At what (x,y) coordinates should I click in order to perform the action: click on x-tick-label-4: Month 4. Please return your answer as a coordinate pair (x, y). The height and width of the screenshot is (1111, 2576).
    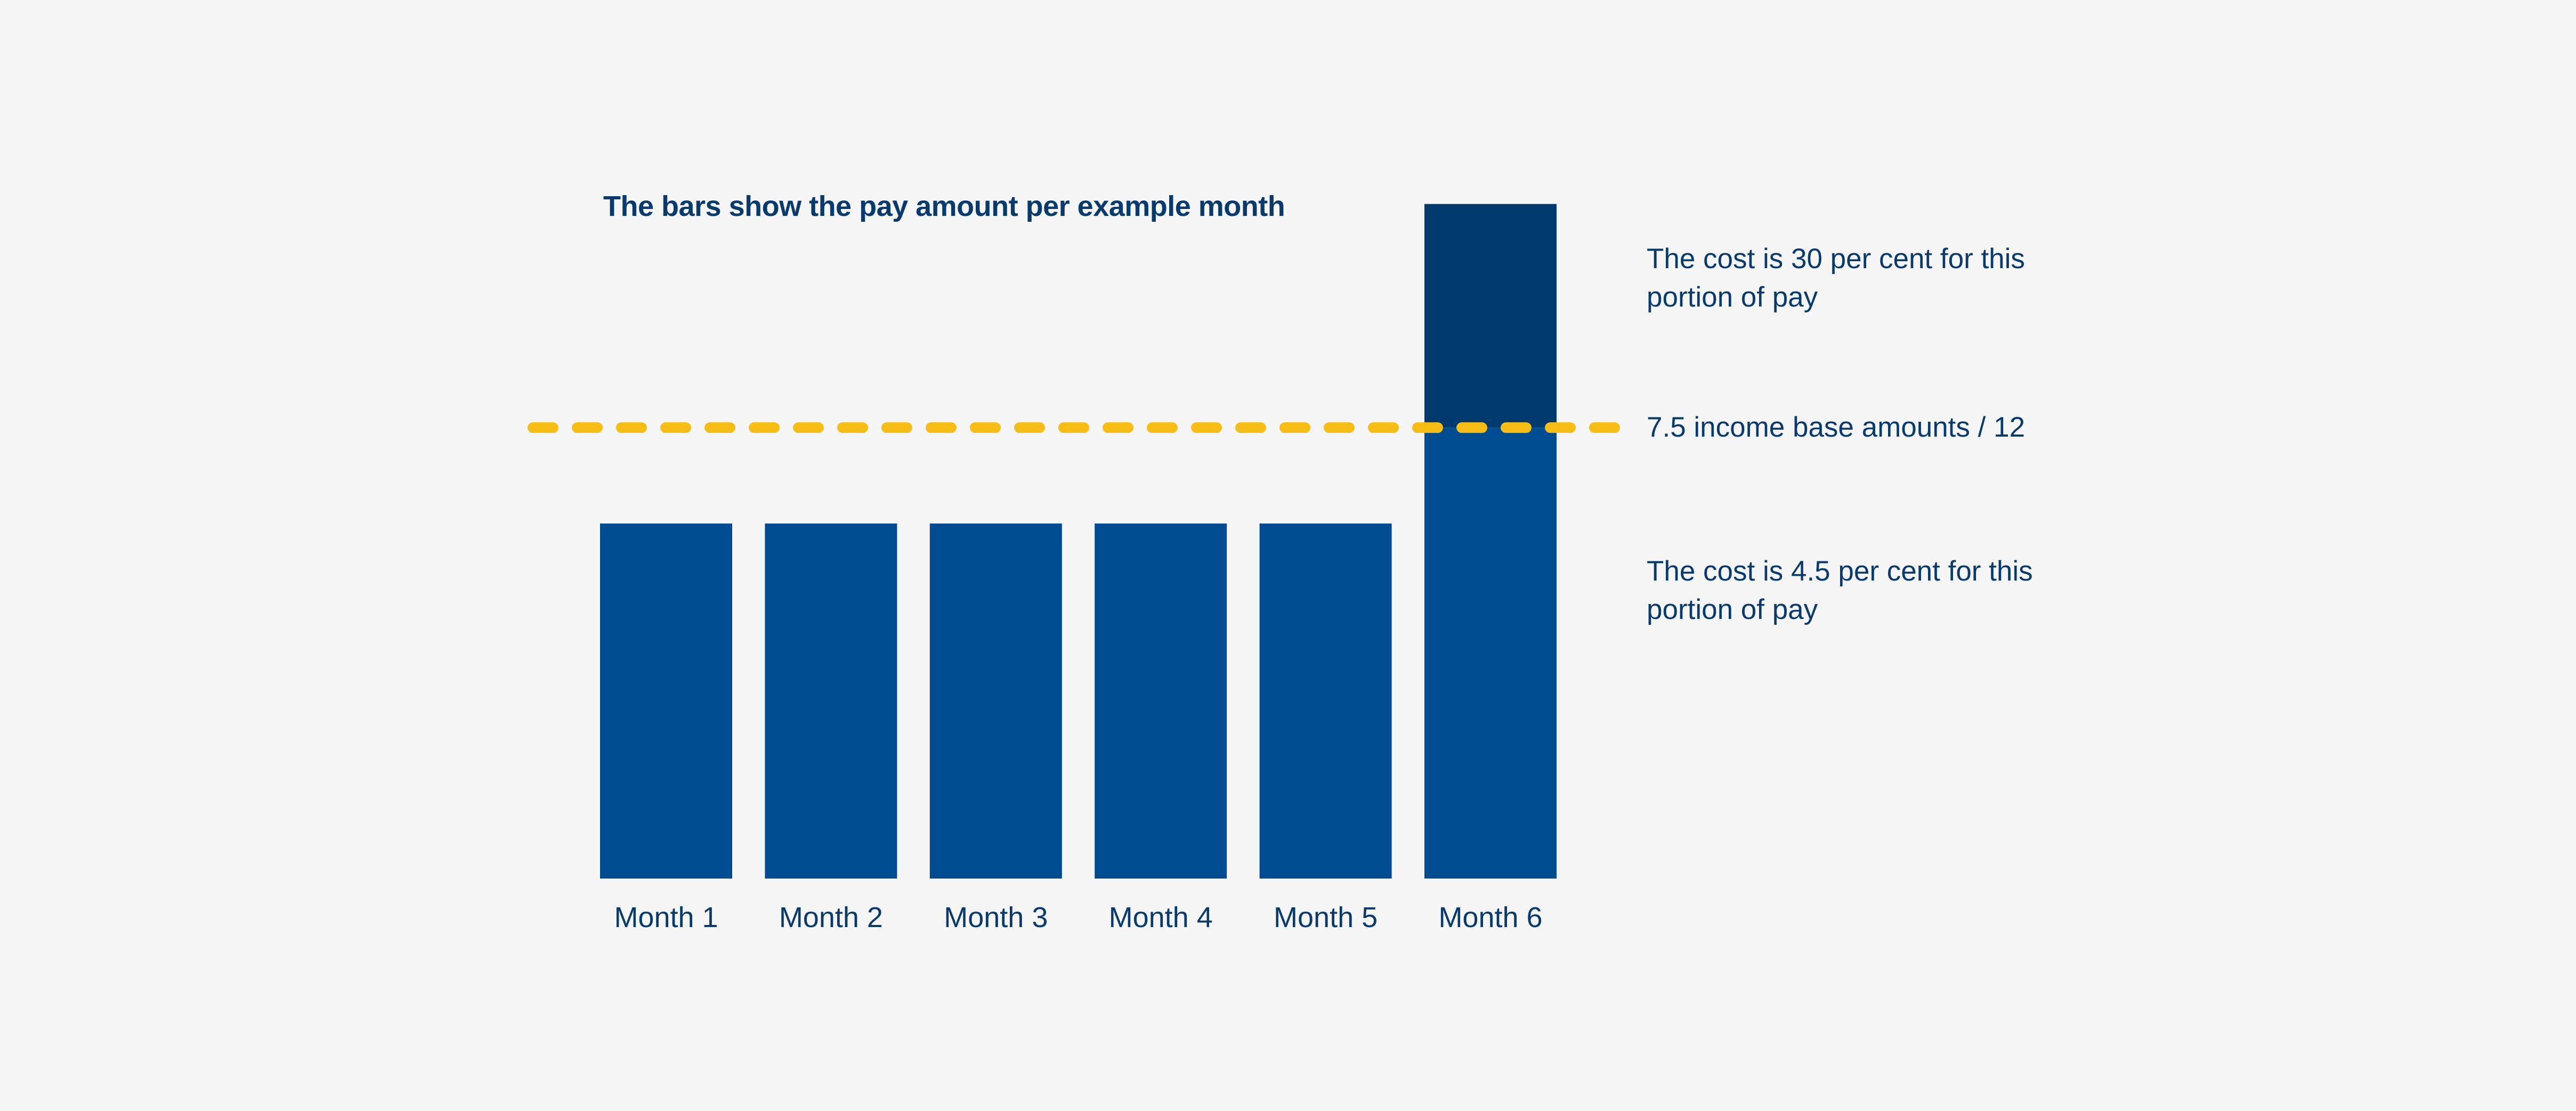
    Looking at the image, I should click on (1160, 917).